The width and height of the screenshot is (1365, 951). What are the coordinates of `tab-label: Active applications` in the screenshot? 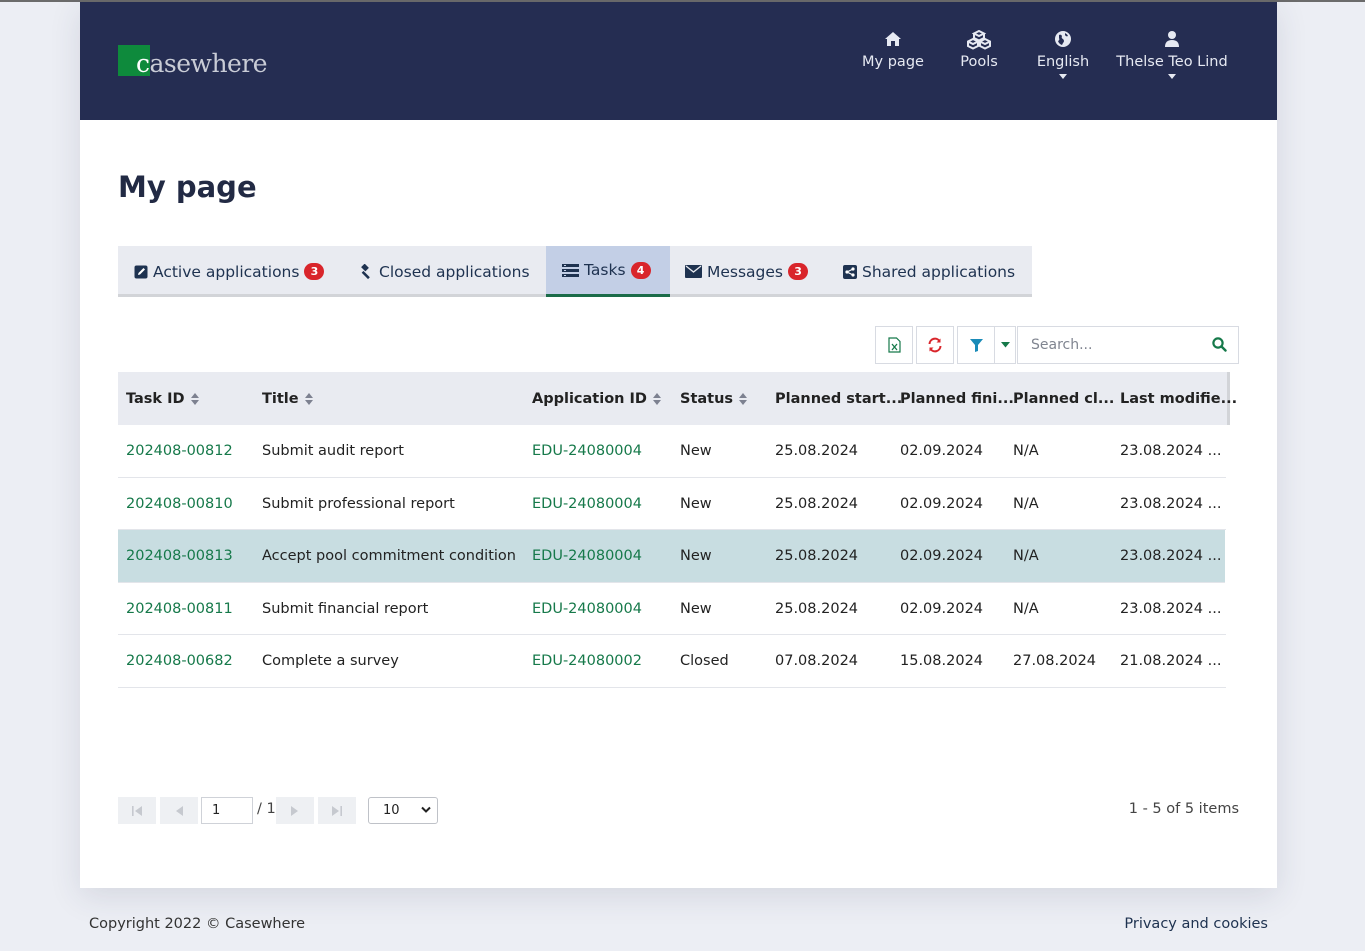 It's located at (226, 271).